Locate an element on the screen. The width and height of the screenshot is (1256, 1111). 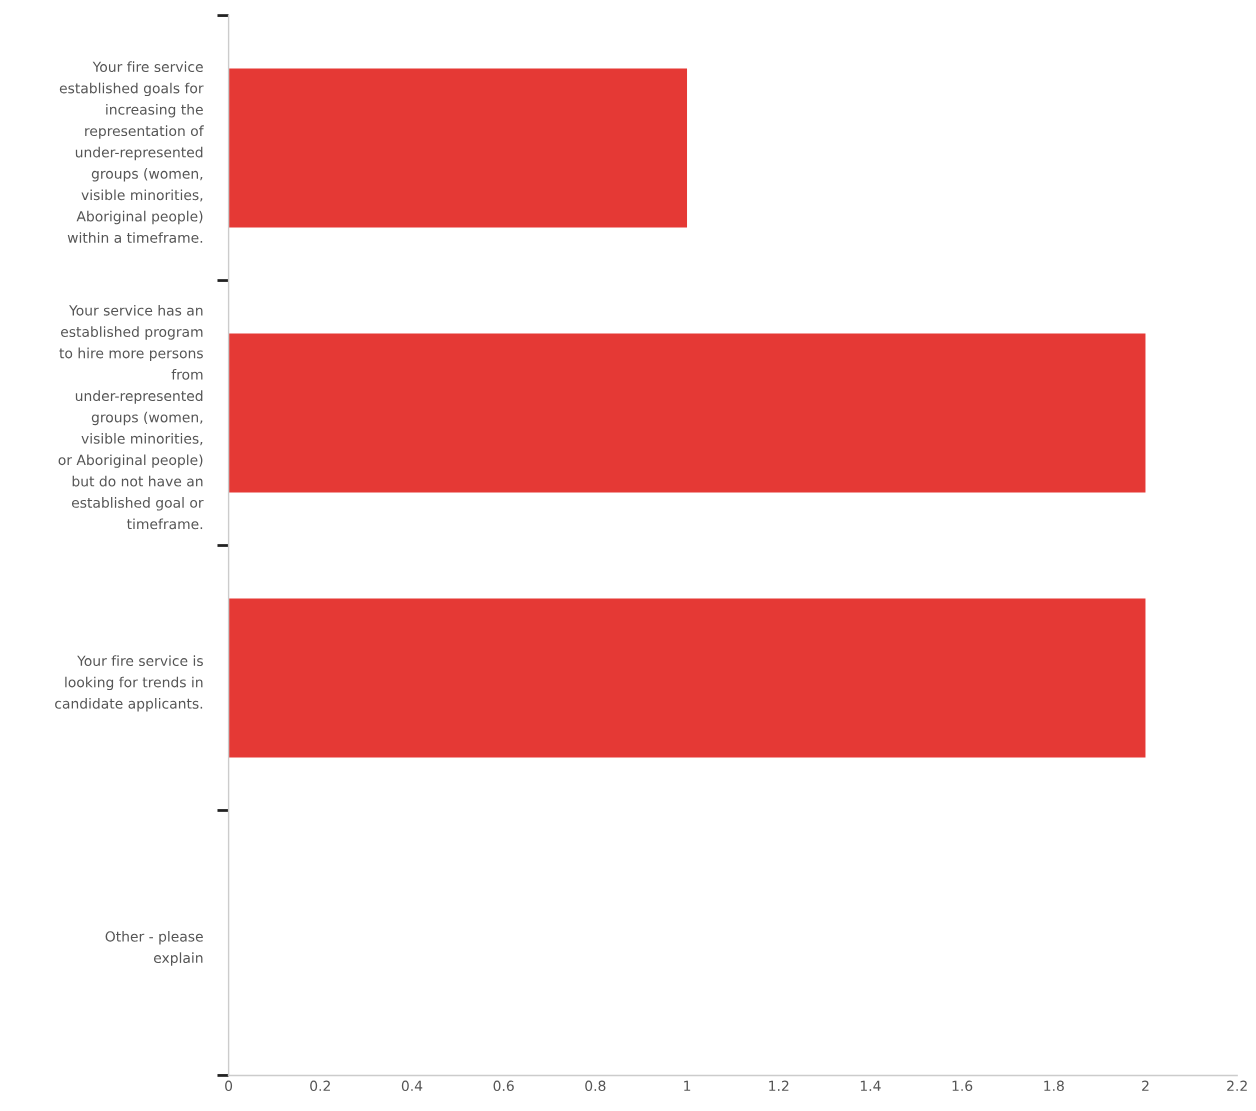
x-tick-label: 1.8 is located at coordinates (1054, 1086).